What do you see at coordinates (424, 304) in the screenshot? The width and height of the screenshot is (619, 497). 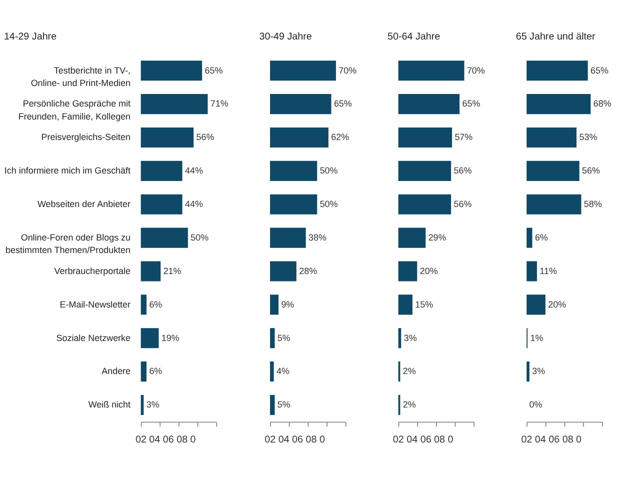 I see `data-label: 15%` at bounding box center [424, 304].